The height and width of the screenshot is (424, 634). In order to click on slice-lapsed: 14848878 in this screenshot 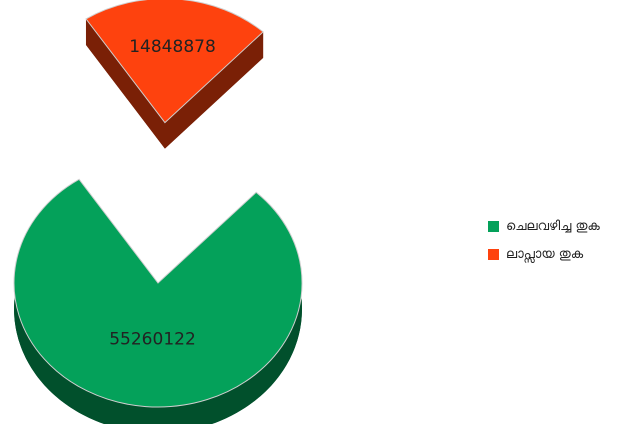, I will do `click(174, 74)`.